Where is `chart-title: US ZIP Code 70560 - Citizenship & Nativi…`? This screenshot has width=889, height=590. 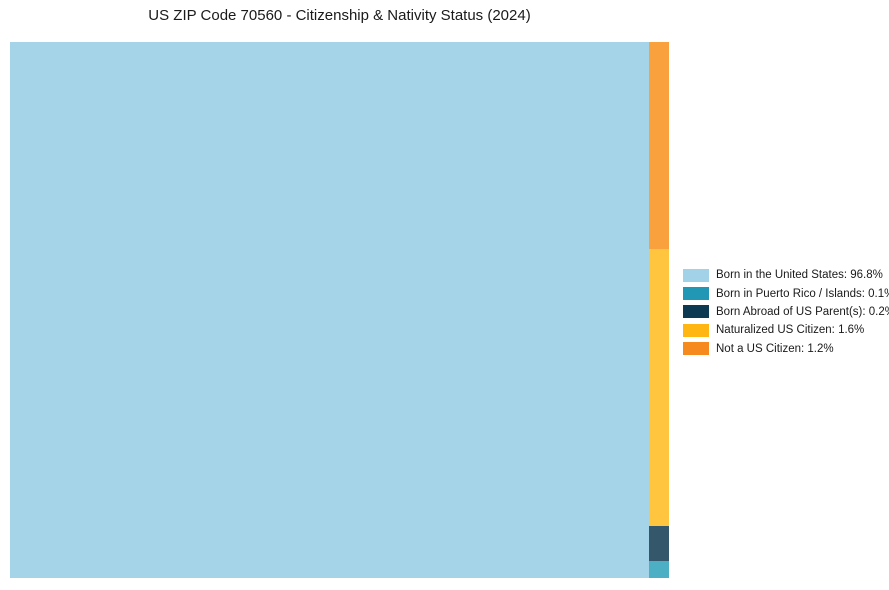
chart-title: US ZIP Code 70560 - Citizenship & Nativi… is located at coordinates (339, 15).